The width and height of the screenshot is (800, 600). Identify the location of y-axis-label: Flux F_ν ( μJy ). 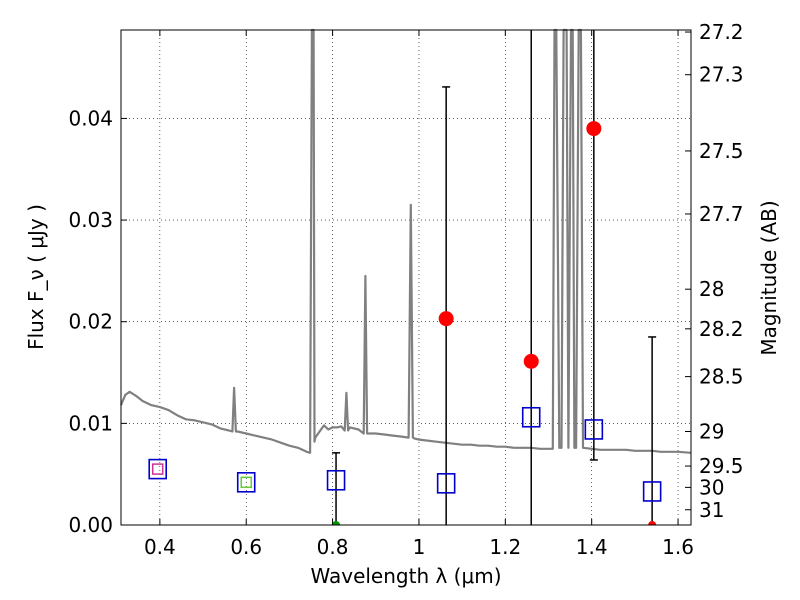
(36, 277).